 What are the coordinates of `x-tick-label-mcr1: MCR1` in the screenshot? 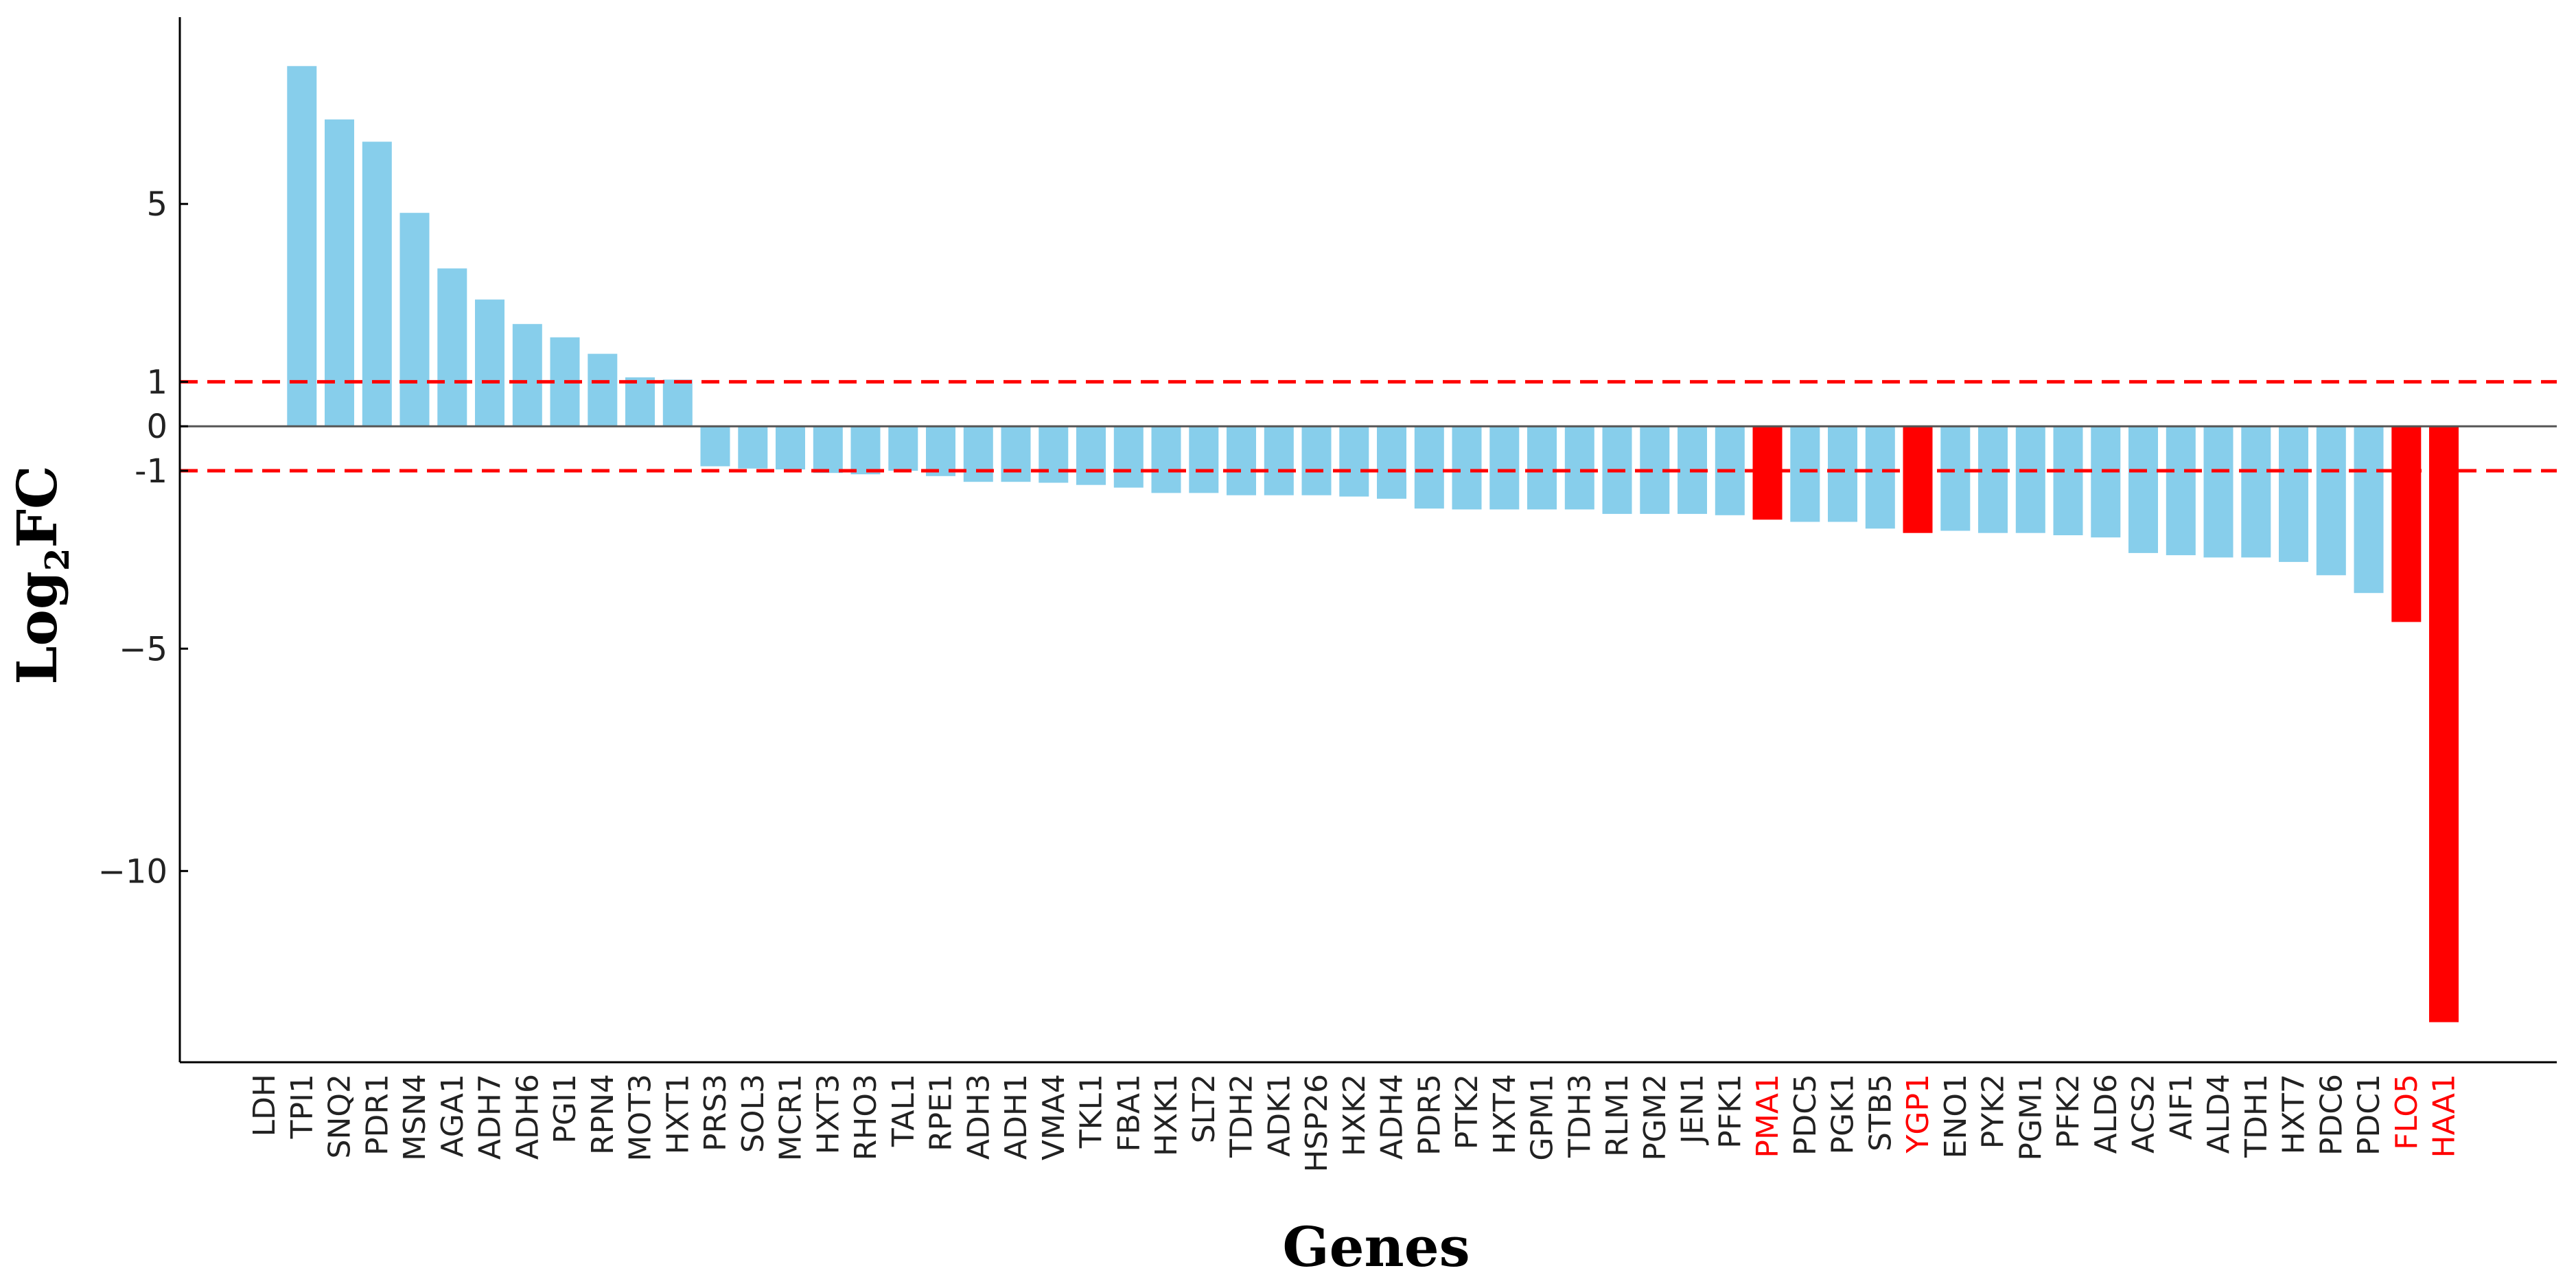 It's located at (792, 1117).